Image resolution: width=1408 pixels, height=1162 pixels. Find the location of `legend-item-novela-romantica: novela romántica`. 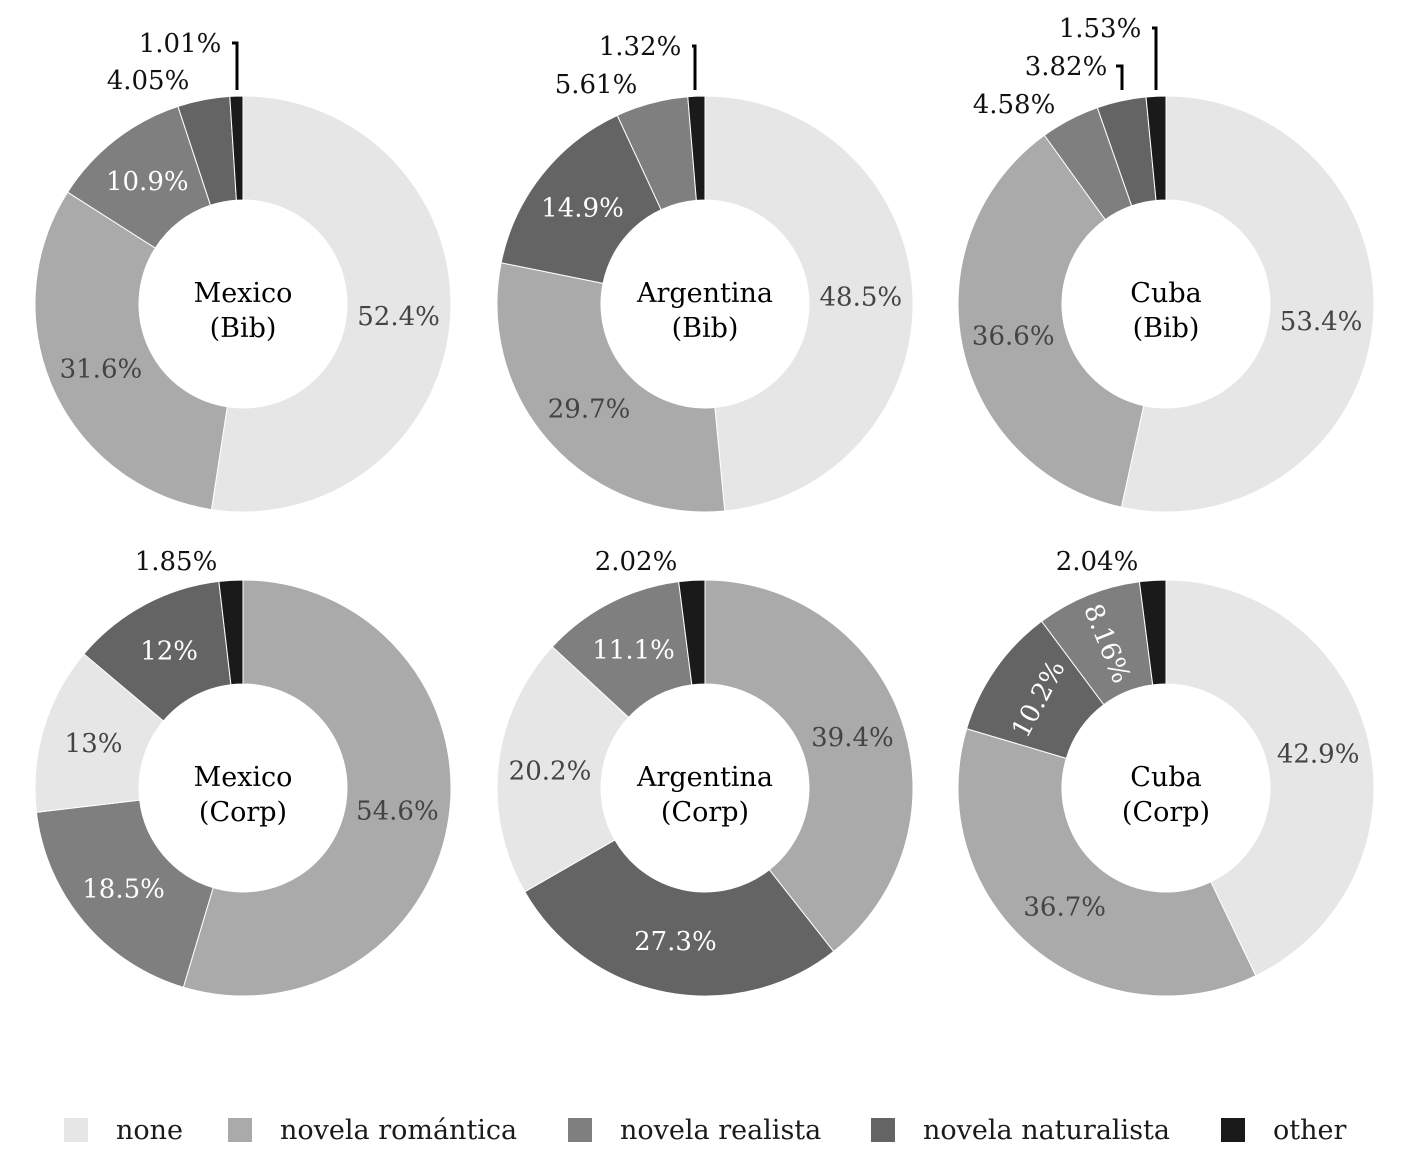

legend-item-novela-romantica: novela romántica is located at coordinates (372, 1130).